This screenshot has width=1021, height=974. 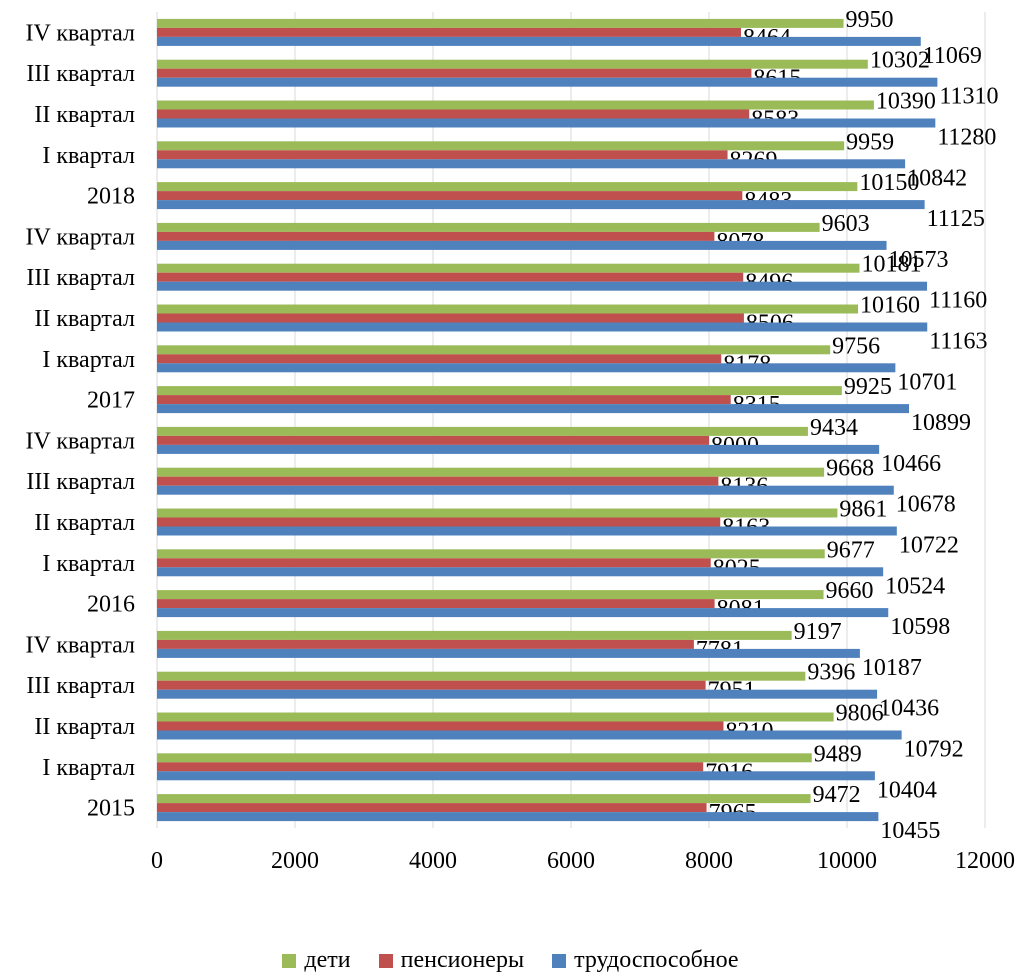 I want to click on data-label: 9197, so click(x=818, y=632).